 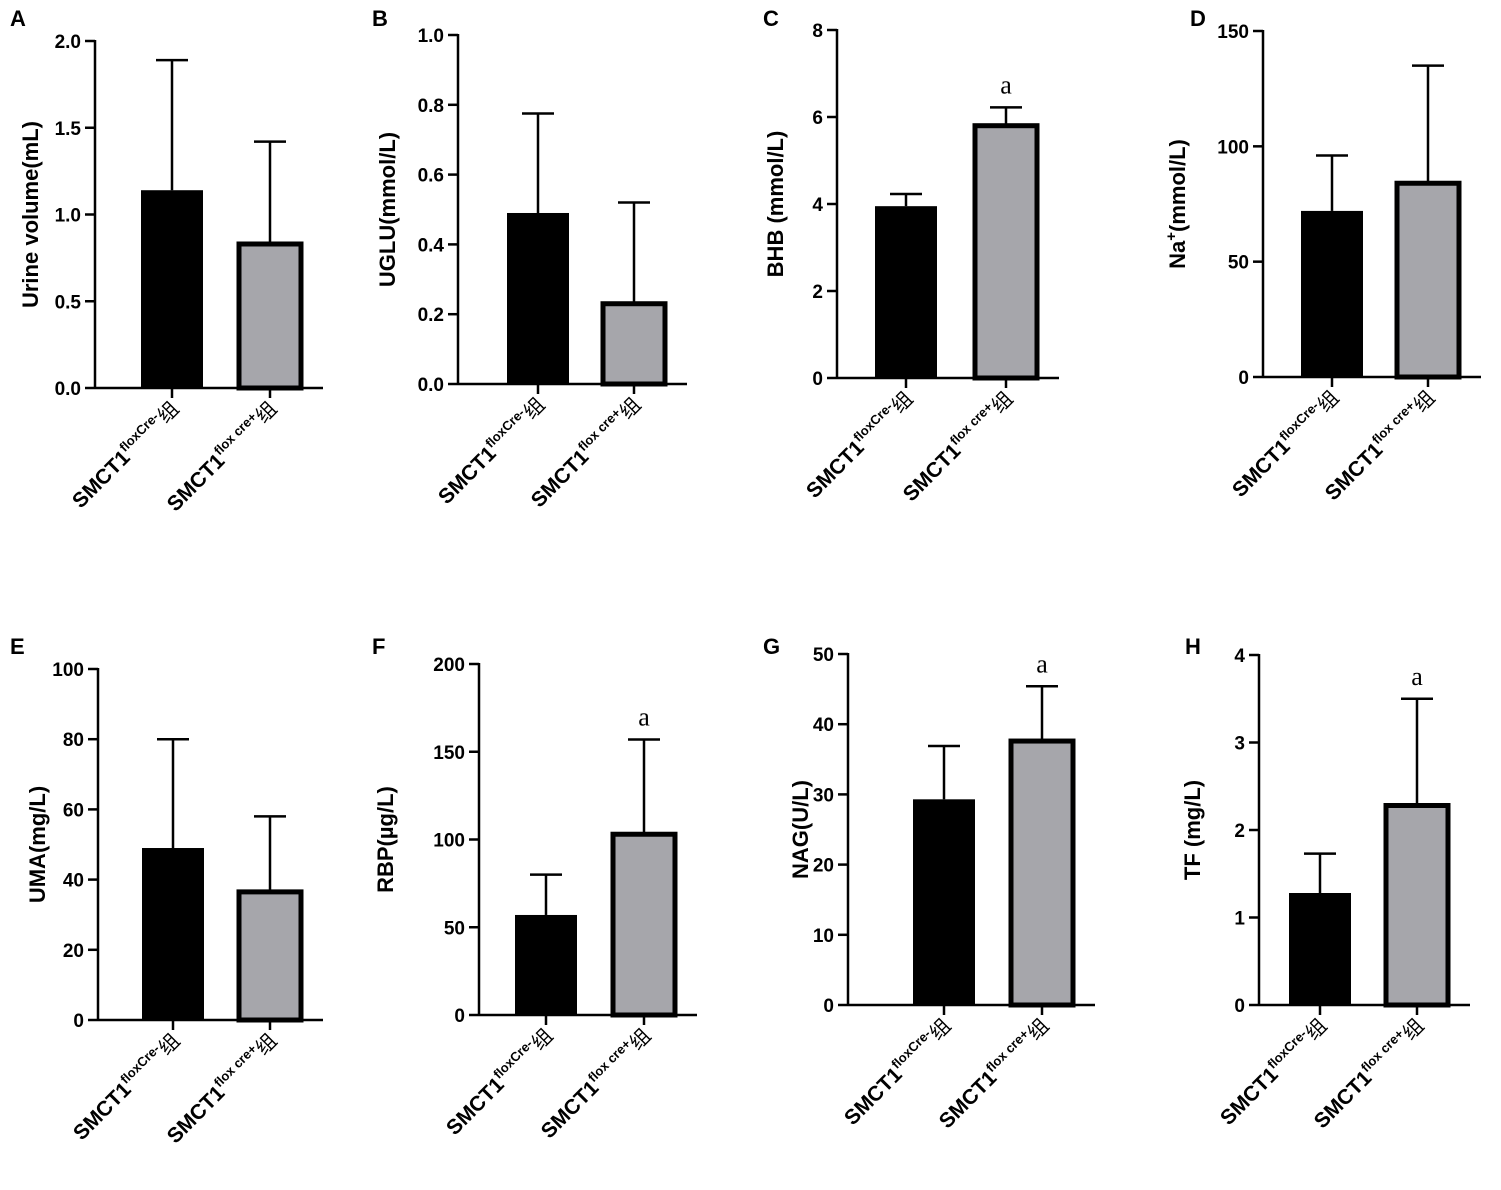 I want to click on y-tick-label: 0.4, so click(x=431, y=245).